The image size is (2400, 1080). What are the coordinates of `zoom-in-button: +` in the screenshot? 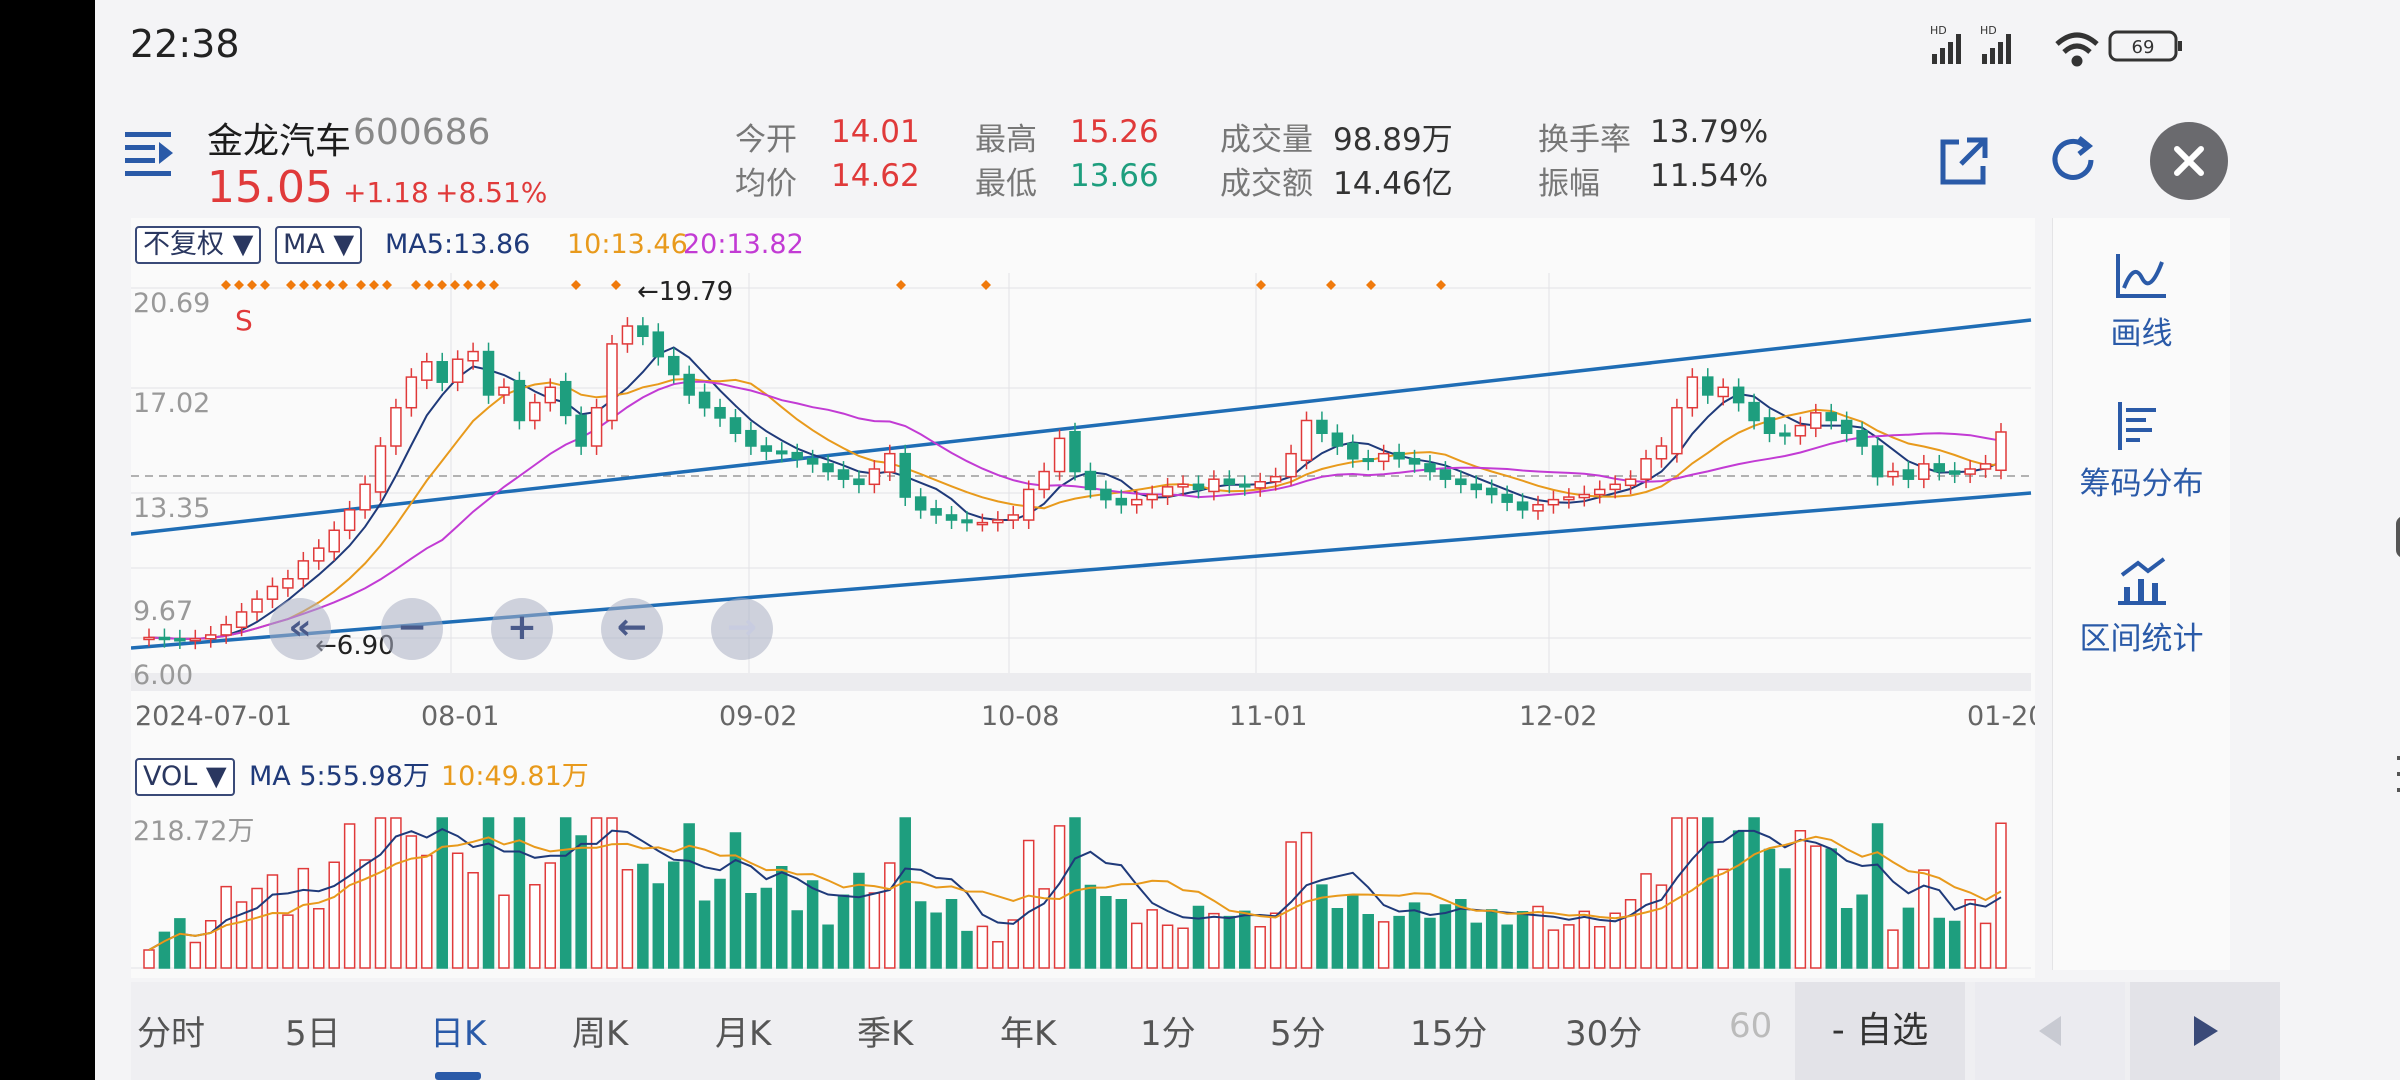 It's located at (522, 629).